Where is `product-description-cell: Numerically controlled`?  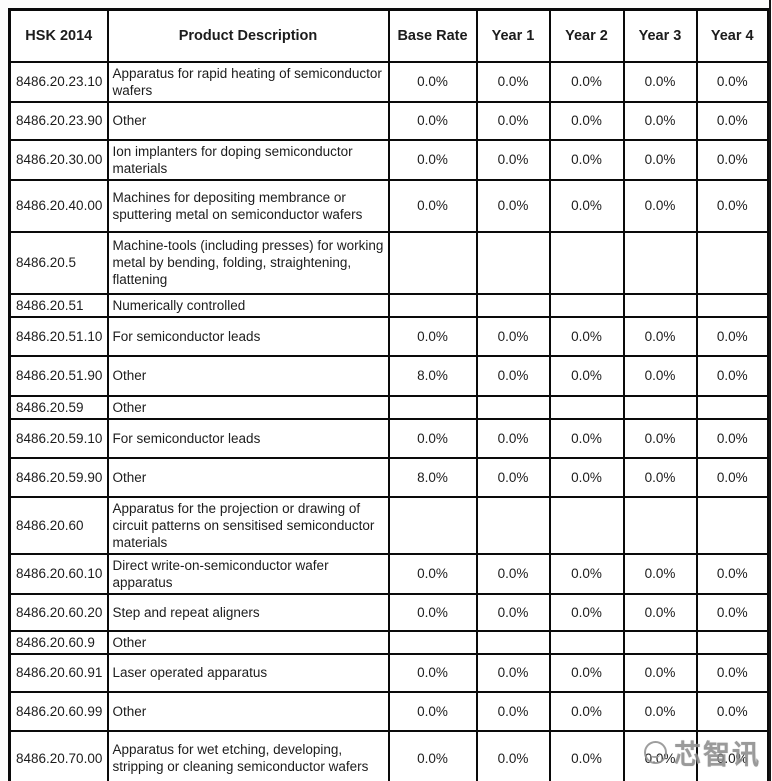
product-description-cell: Numerically controlled is located at coordinates (248, 305).